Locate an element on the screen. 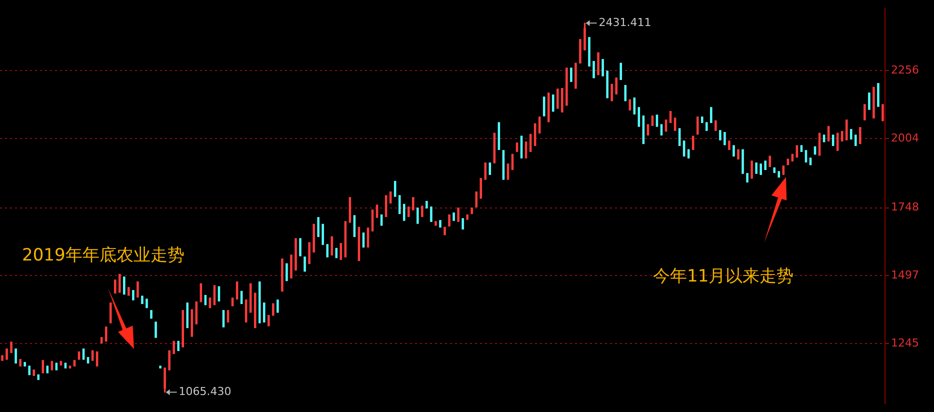 Image resolution: width=934 pixels, height=412 pixels. annotation: 今年11月以来走势 is located at coordinates (723, 276).